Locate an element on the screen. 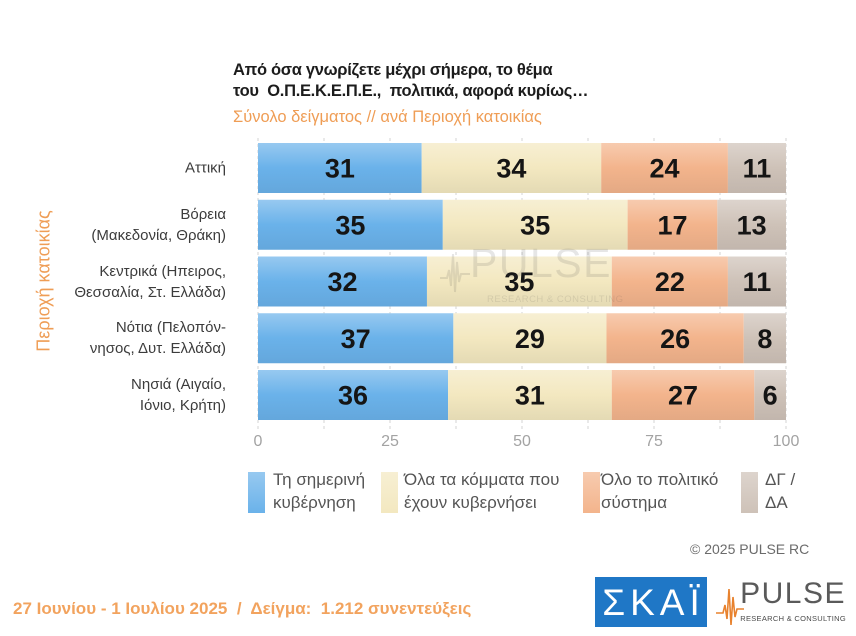  category-label: Νότια (Πελοπόν- νησος, Δυτ. Ελλάδα) is located at coordinates (157, 338).